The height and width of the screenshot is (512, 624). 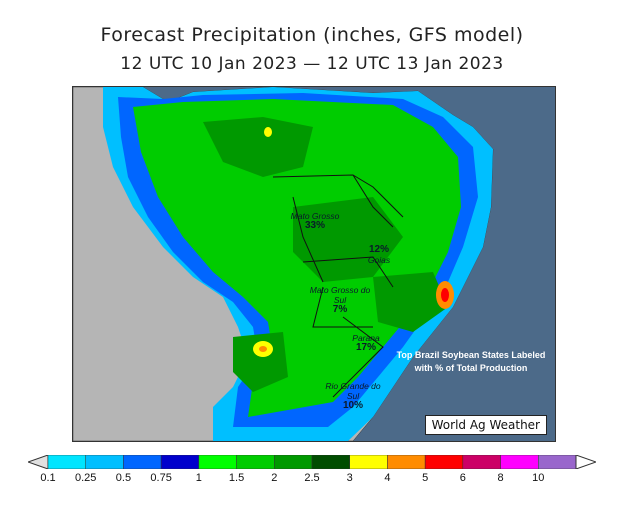 What do you see at coordinates (48, 478) in the screenshot?
I see `legend-tick-label: 0.1` at bounding box center [48, 478].